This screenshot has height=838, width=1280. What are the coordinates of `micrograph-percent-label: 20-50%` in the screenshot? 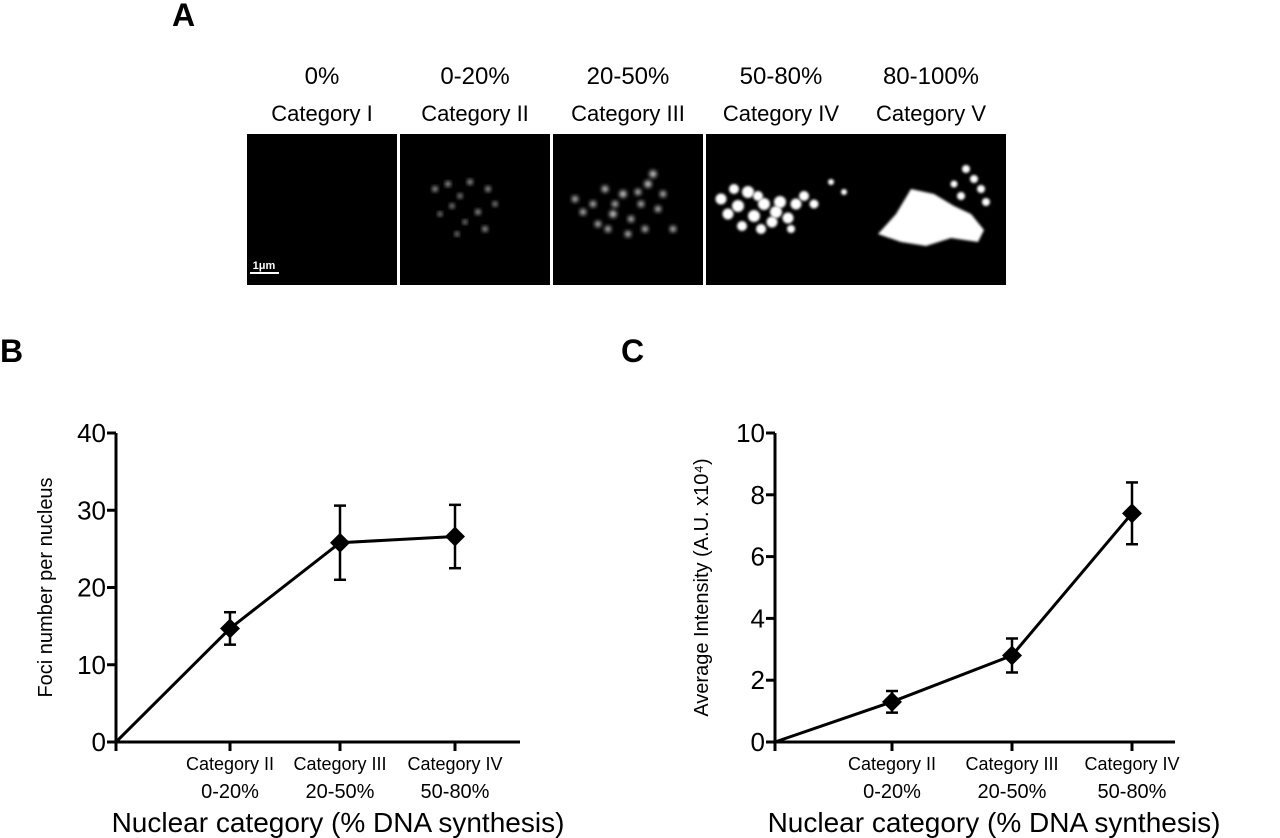 It's located at (628, 76).